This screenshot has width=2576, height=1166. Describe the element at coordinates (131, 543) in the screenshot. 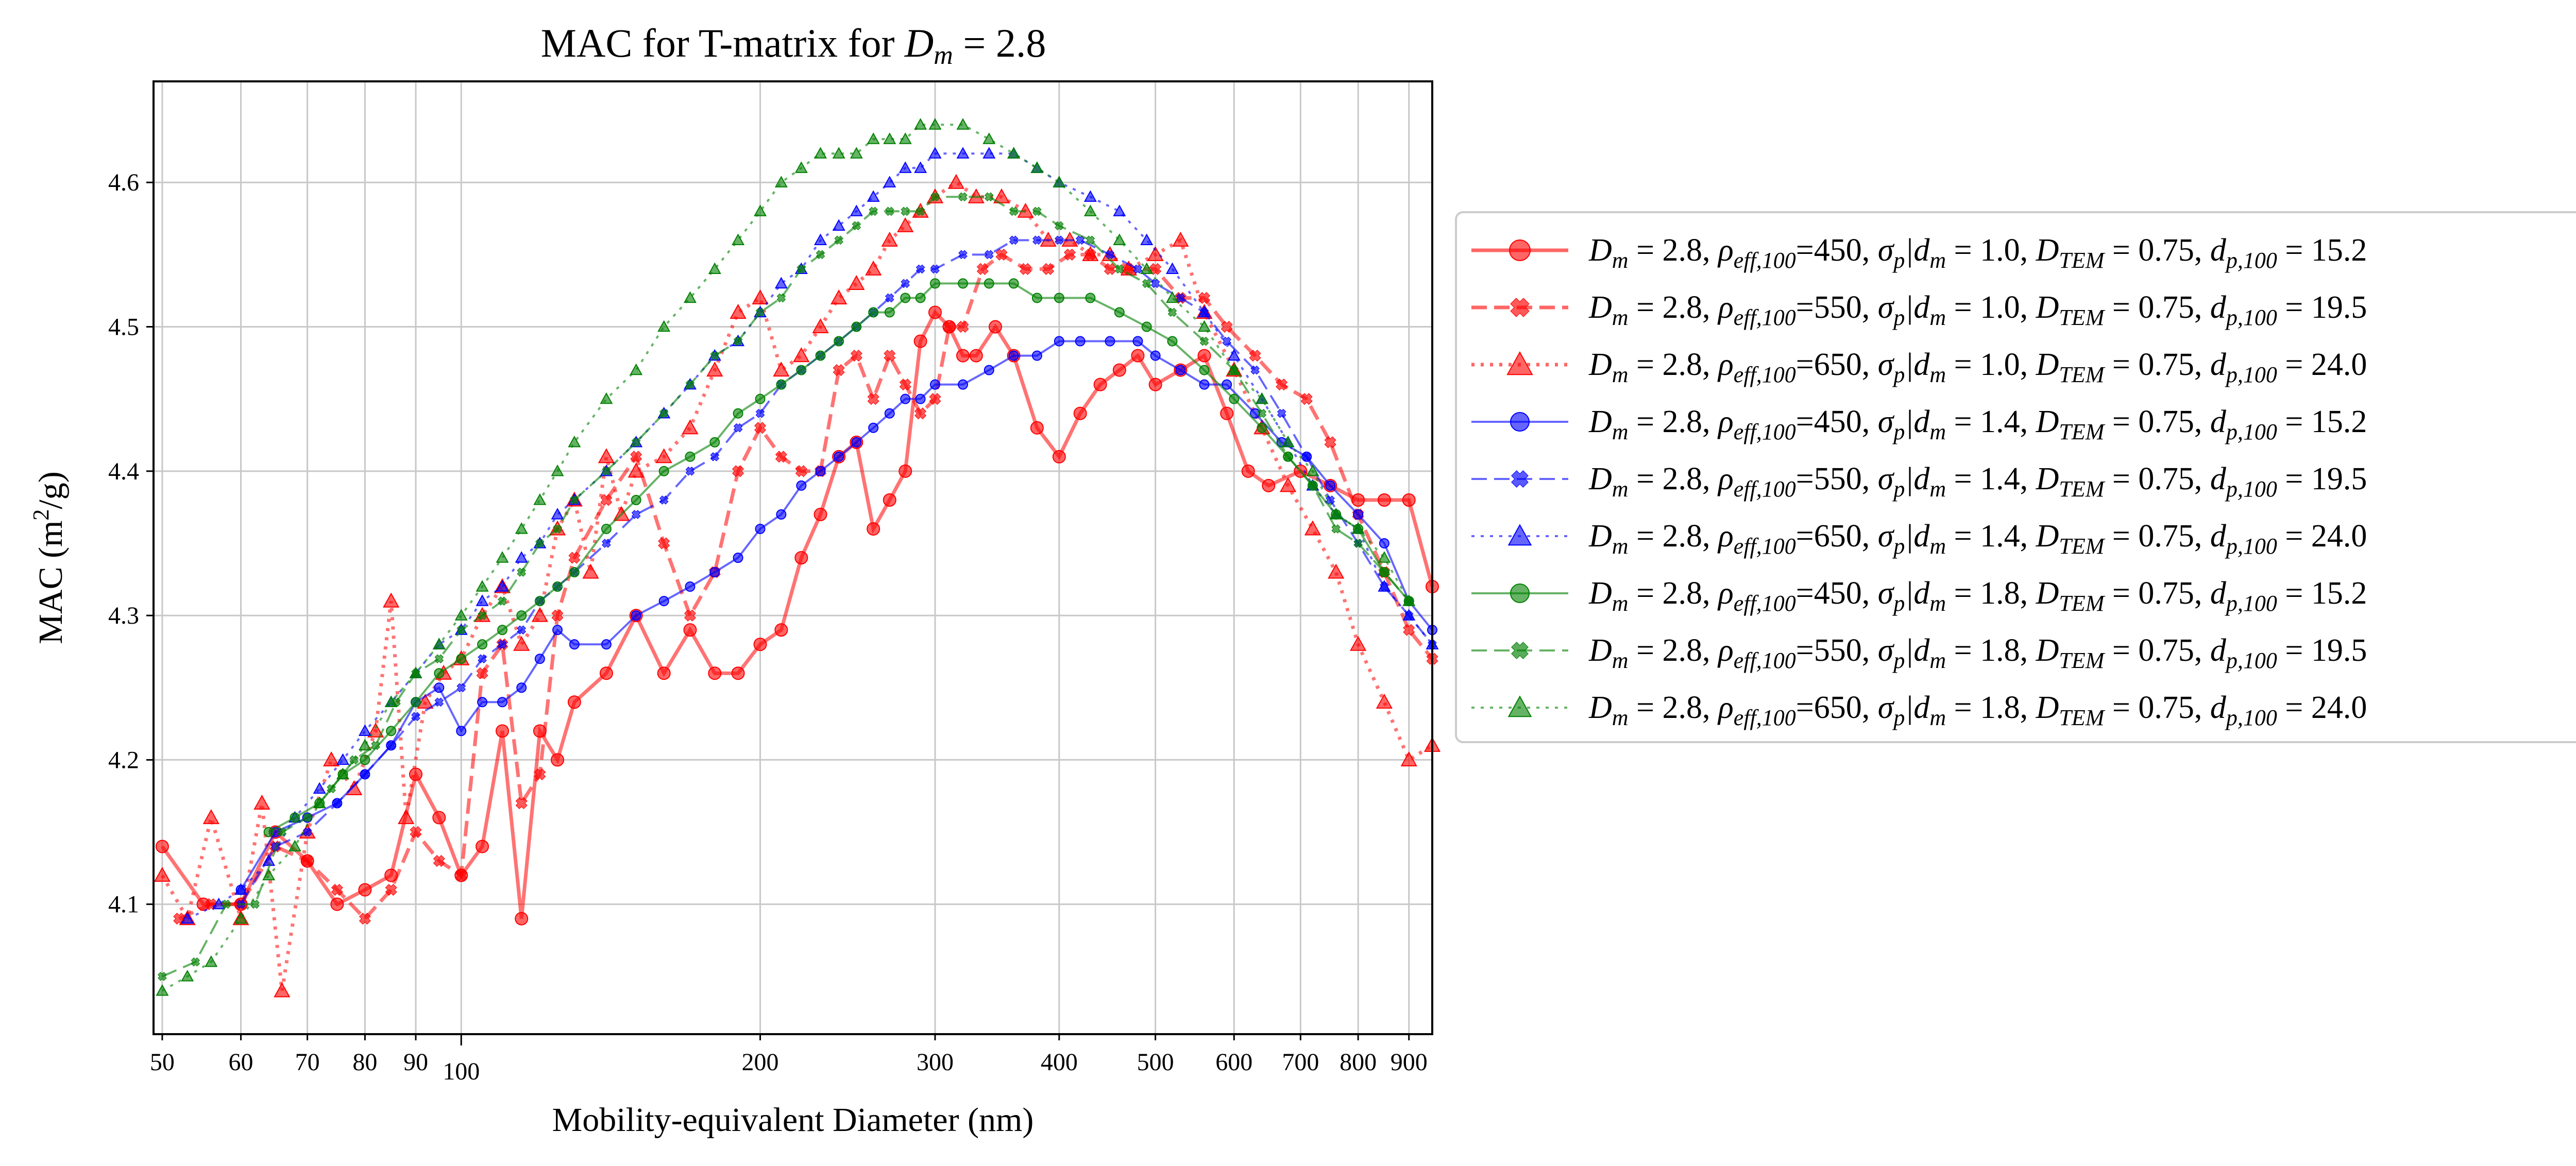

I see `y-axis-ticks: 4.1 4.2 4.3 4.4 4.5 4.6` at that location.